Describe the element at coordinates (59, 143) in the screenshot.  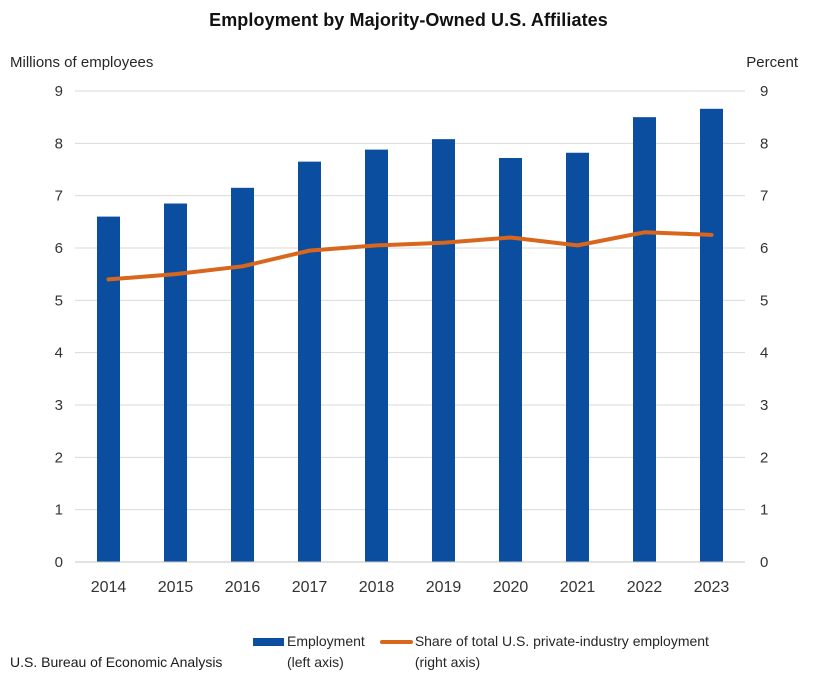
I see `y-tick-label-left-8: 8` at that location.